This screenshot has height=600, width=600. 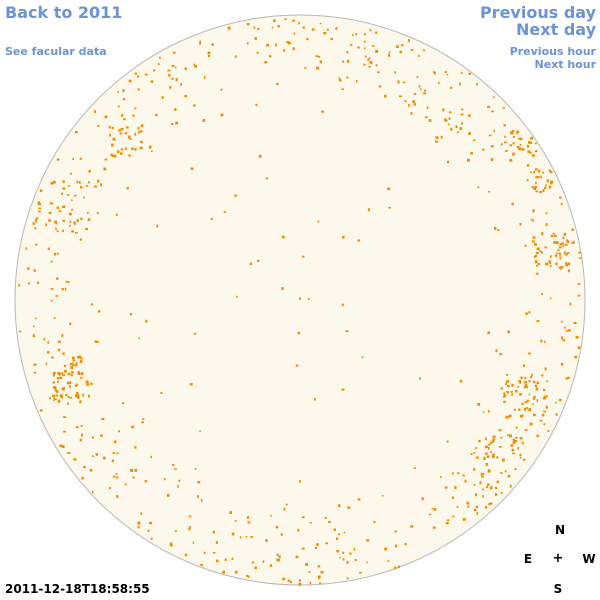 I want to click on next-day-link: Next day, so click(x=556, y=29).